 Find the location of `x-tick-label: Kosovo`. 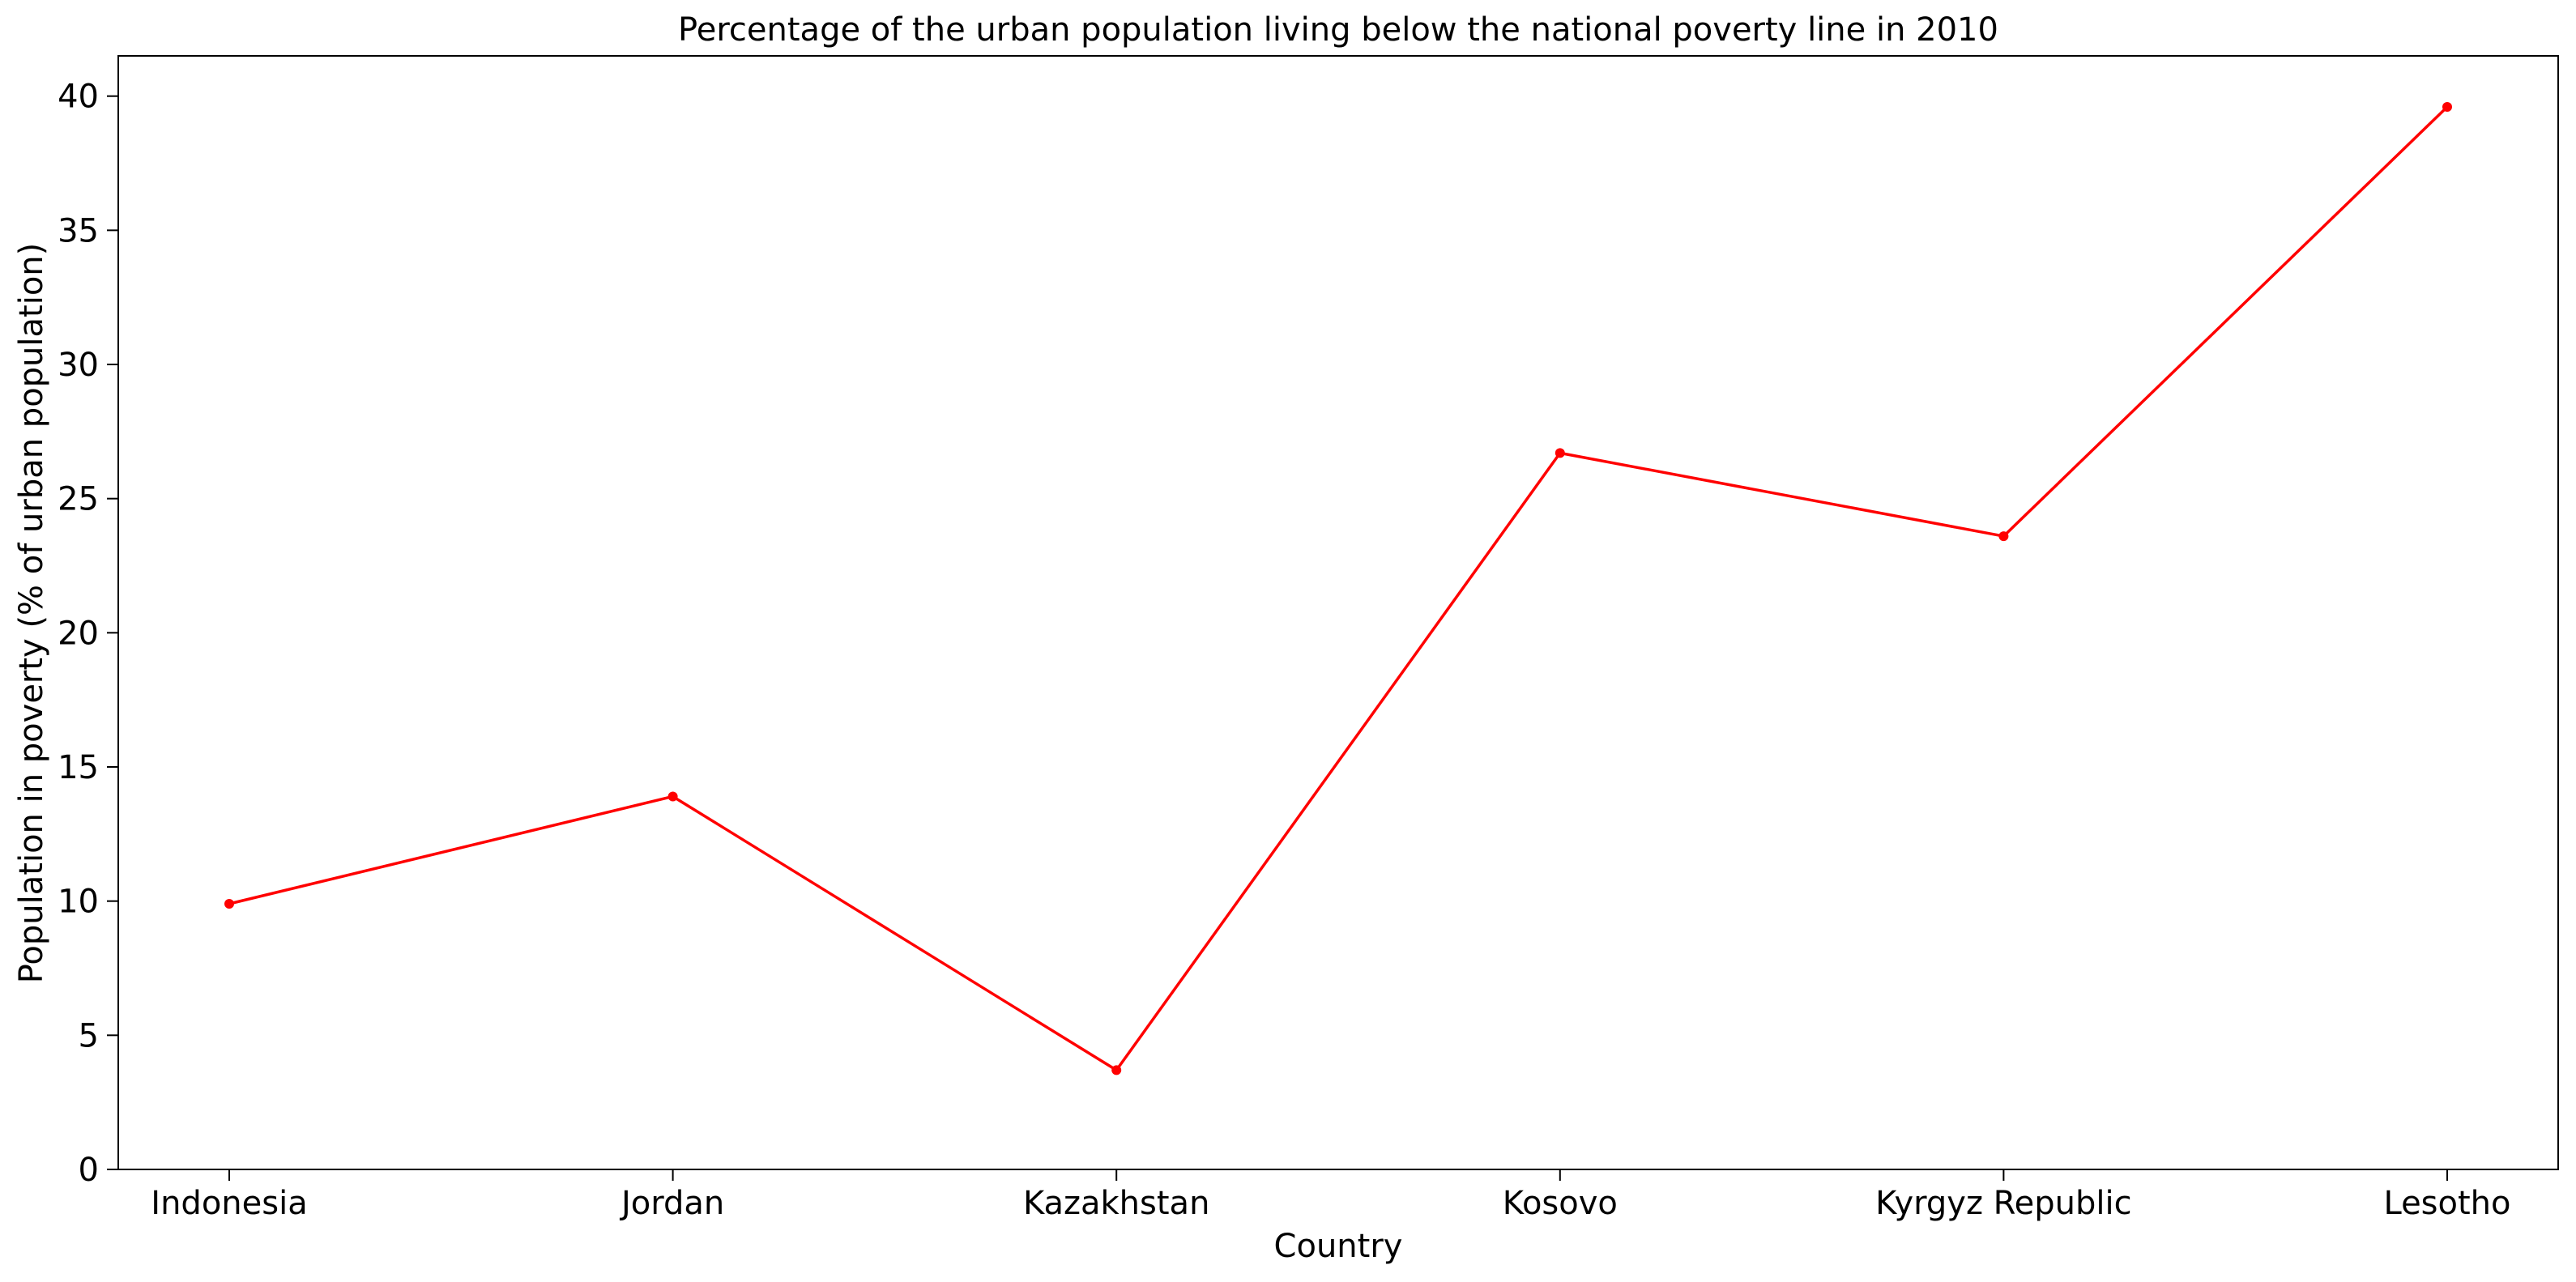

x-tick-label: Kosovo is located at coordinates (1561, 1203).